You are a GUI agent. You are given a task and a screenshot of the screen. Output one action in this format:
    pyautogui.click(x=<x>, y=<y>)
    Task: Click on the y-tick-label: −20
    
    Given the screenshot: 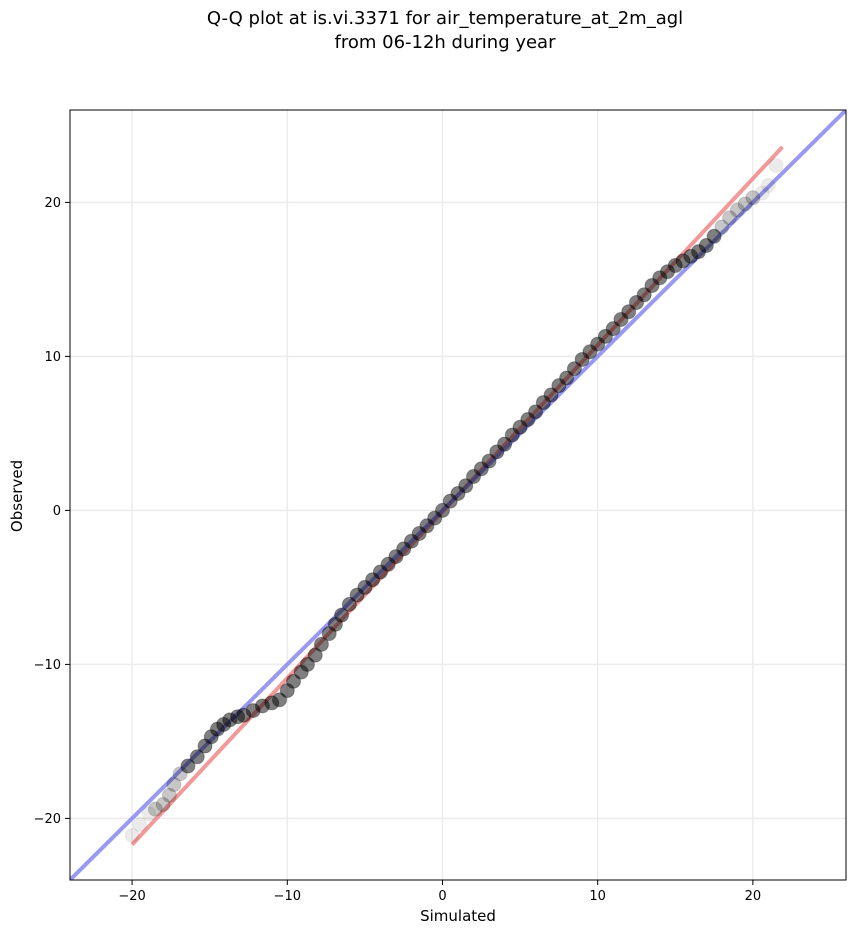 What is the action you would take?
    pyautogui.click(x=47, y=819)
    